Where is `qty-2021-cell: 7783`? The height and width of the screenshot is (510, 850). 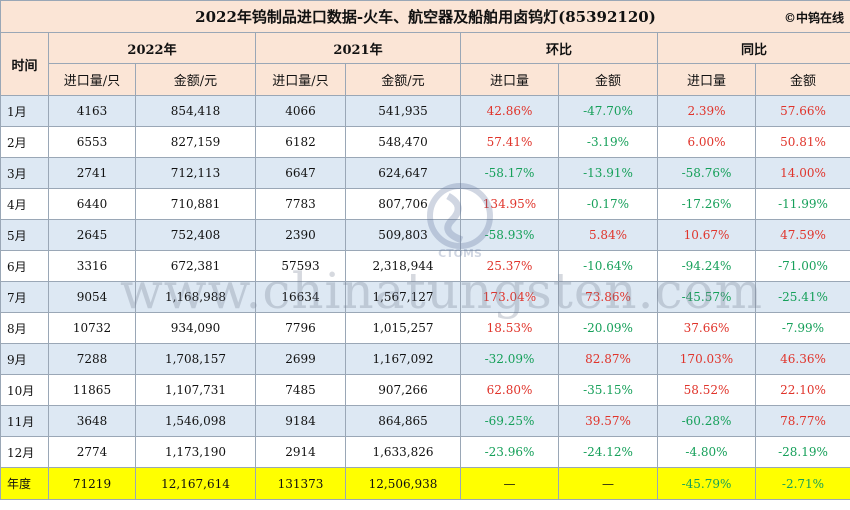 qty-2021-cell: 7783 is located at coordinates (300, 204).